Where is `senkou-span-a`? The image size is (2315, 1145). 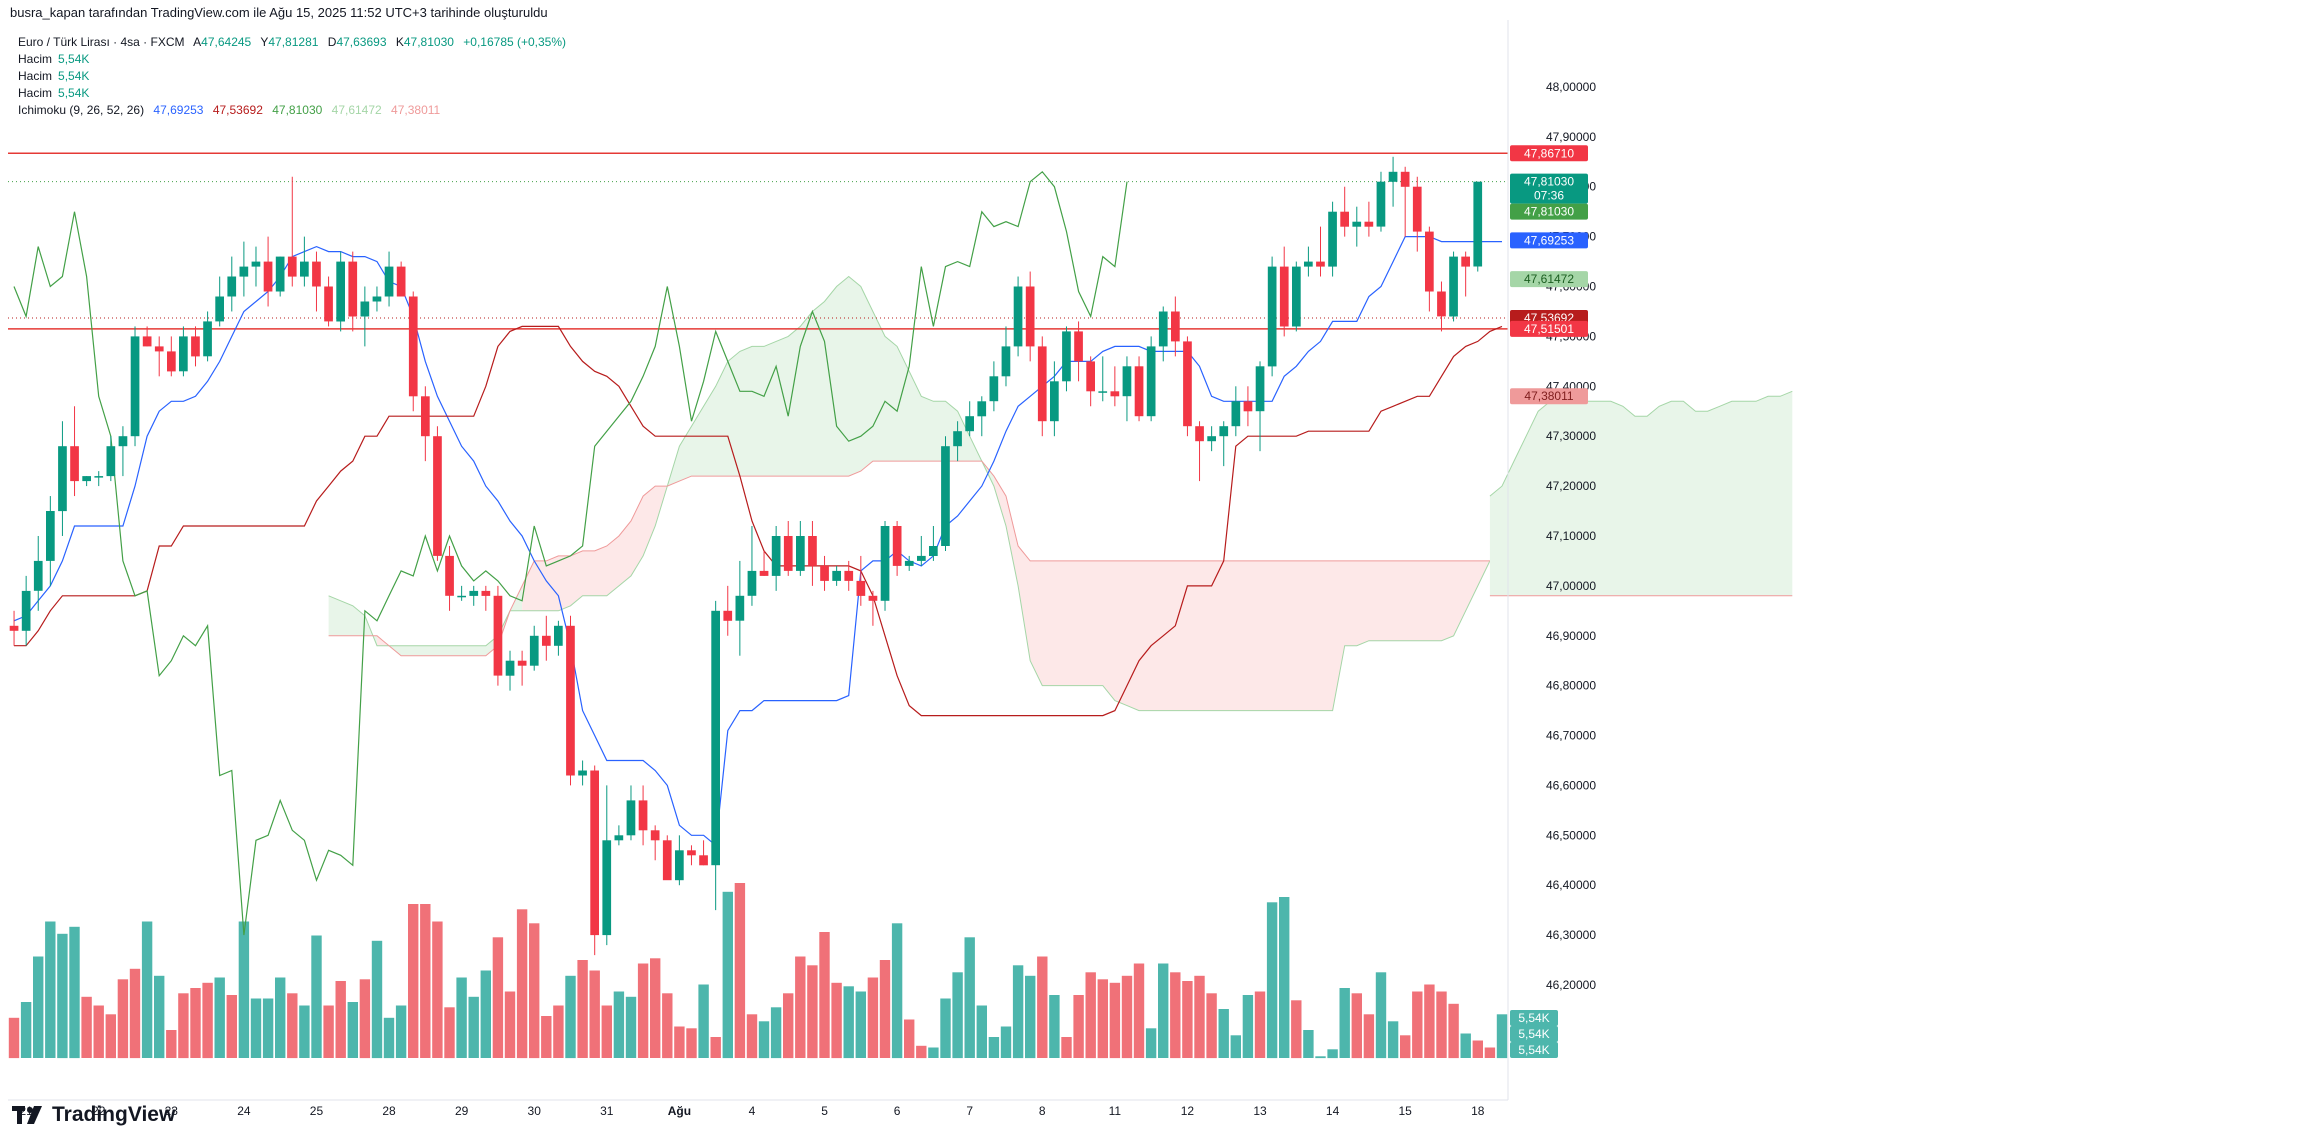
senkou-span-a is located at coordinates (1641, 443).